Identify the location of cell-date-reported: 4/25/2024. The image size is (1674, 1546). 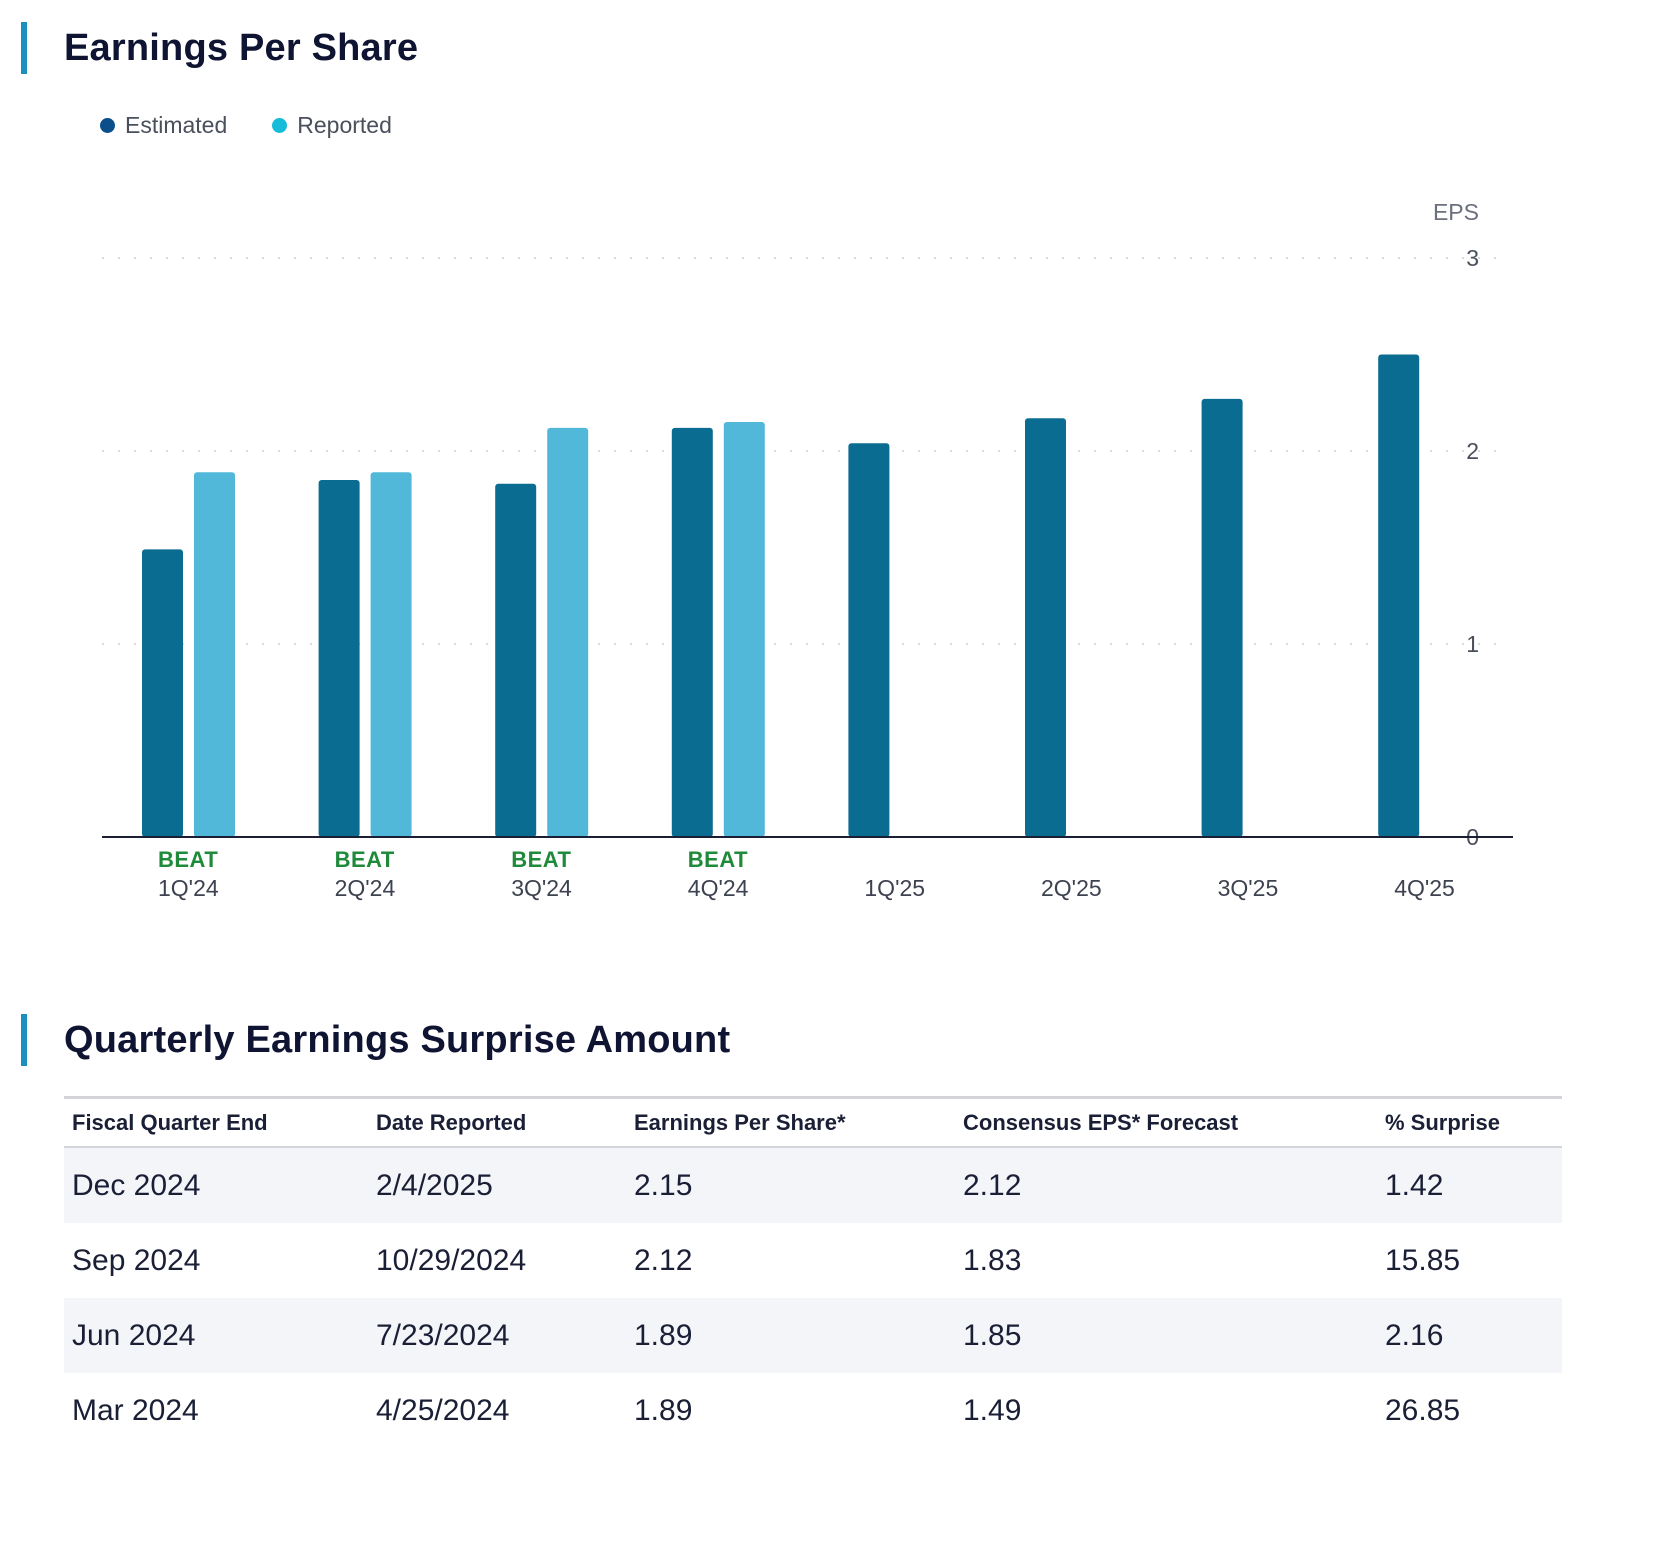
(443, 1410).